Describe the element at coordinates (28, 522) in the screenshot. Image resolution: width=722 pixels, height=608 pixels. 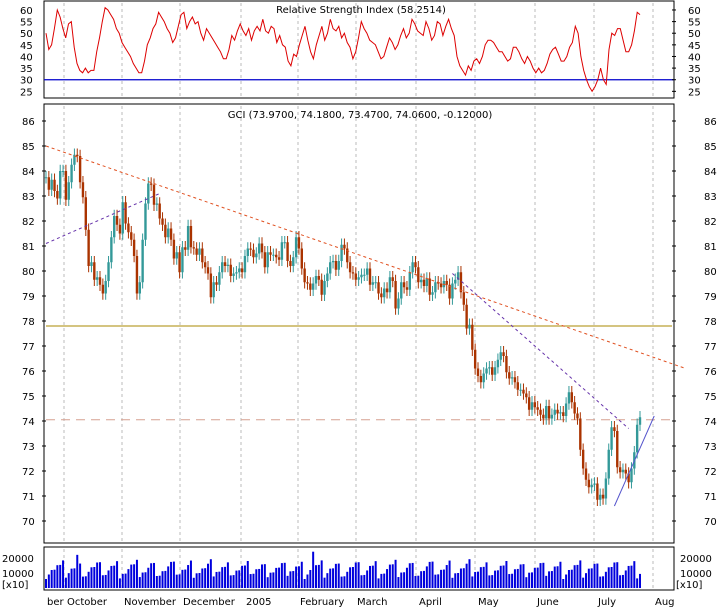
I see `price-tick-label-left: 70` at that location.